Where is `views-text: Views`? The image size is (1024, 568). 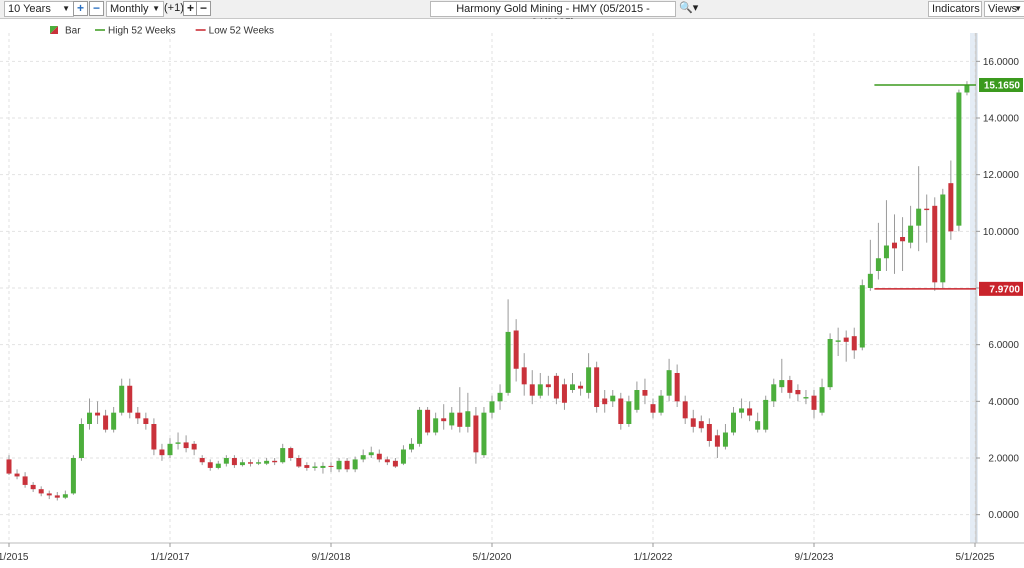 views-text: Views is located at coordinates (1003, 9).